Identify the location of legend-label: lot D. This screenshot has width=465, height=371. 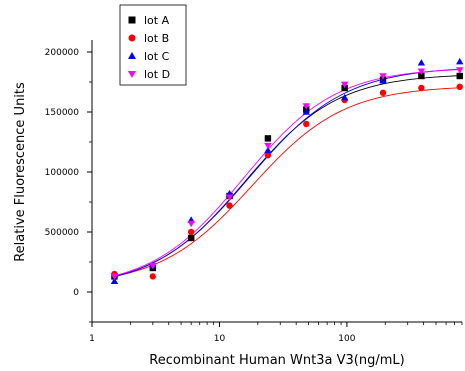
(157, 74).